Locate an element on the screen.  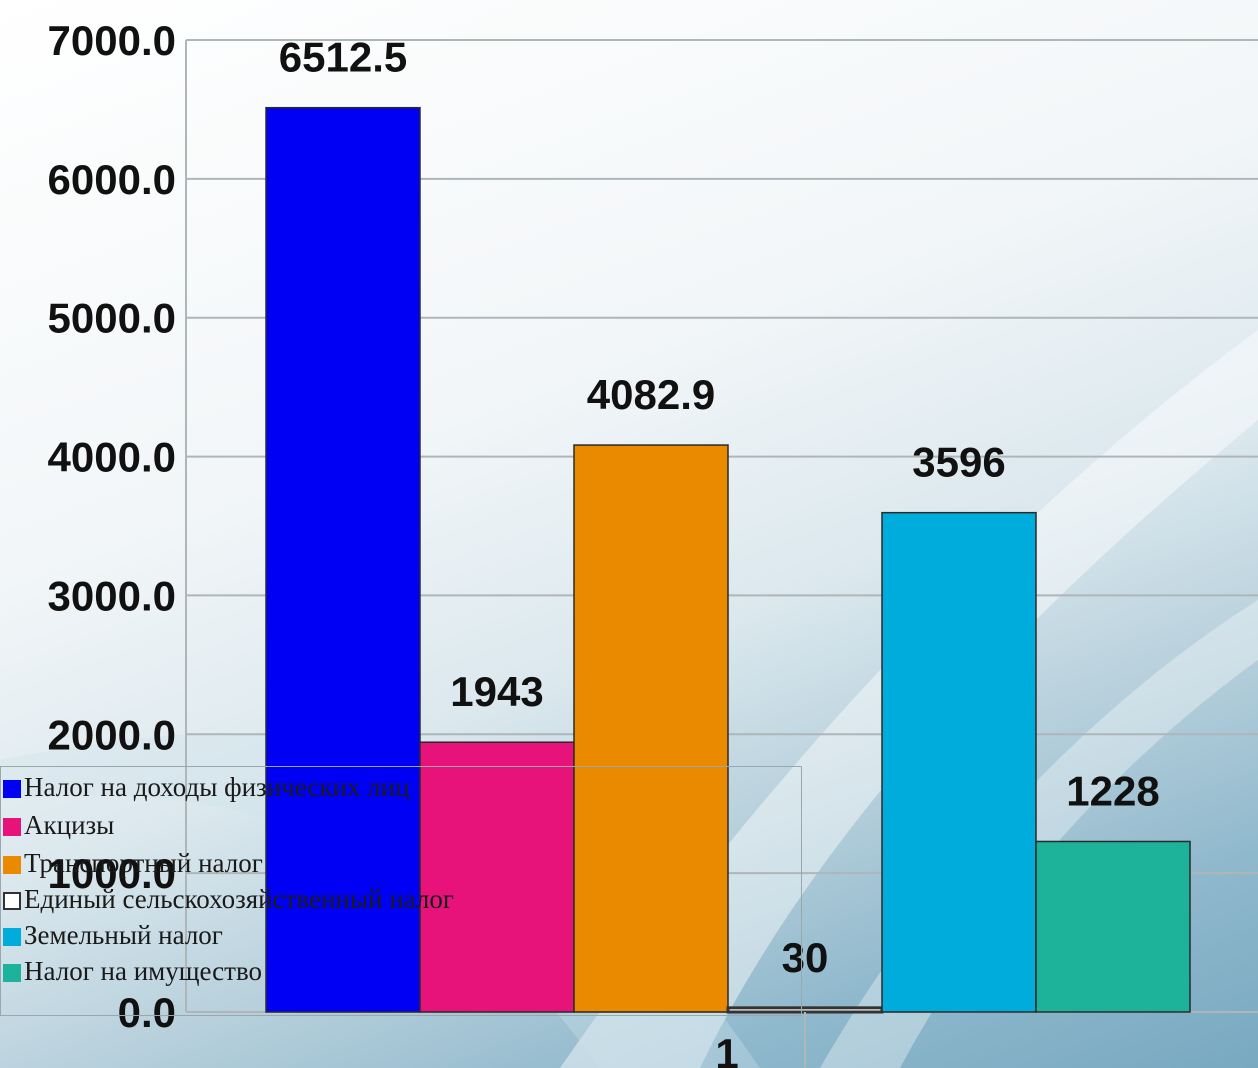
x-axis-ticks: 1 is located at coordinates (760, 1040).